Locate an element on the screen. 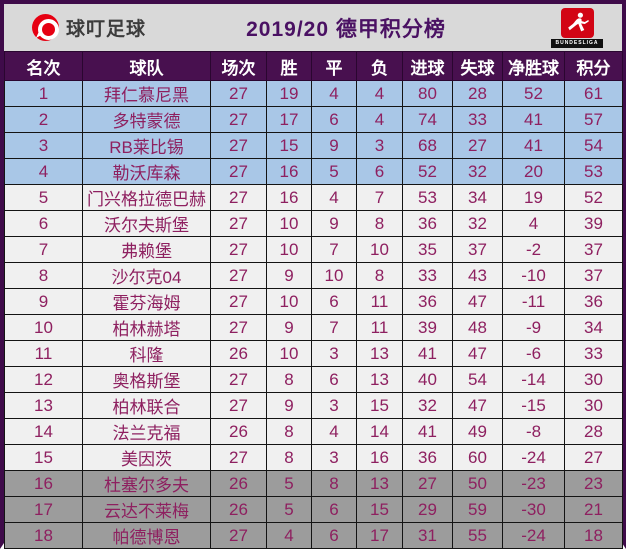 This screenshot has width=626, height=549. table-cell: 47 is located at coordinates (477, 405).